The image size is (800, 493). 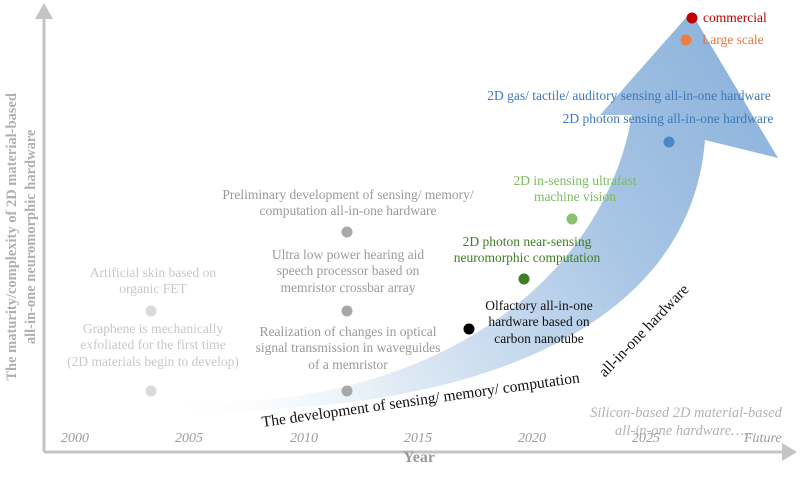 What do you see at coordinates (524, 279) in the screenshot?
I see `milestone-dot-near-sensing` at bounding box center [524, 279].